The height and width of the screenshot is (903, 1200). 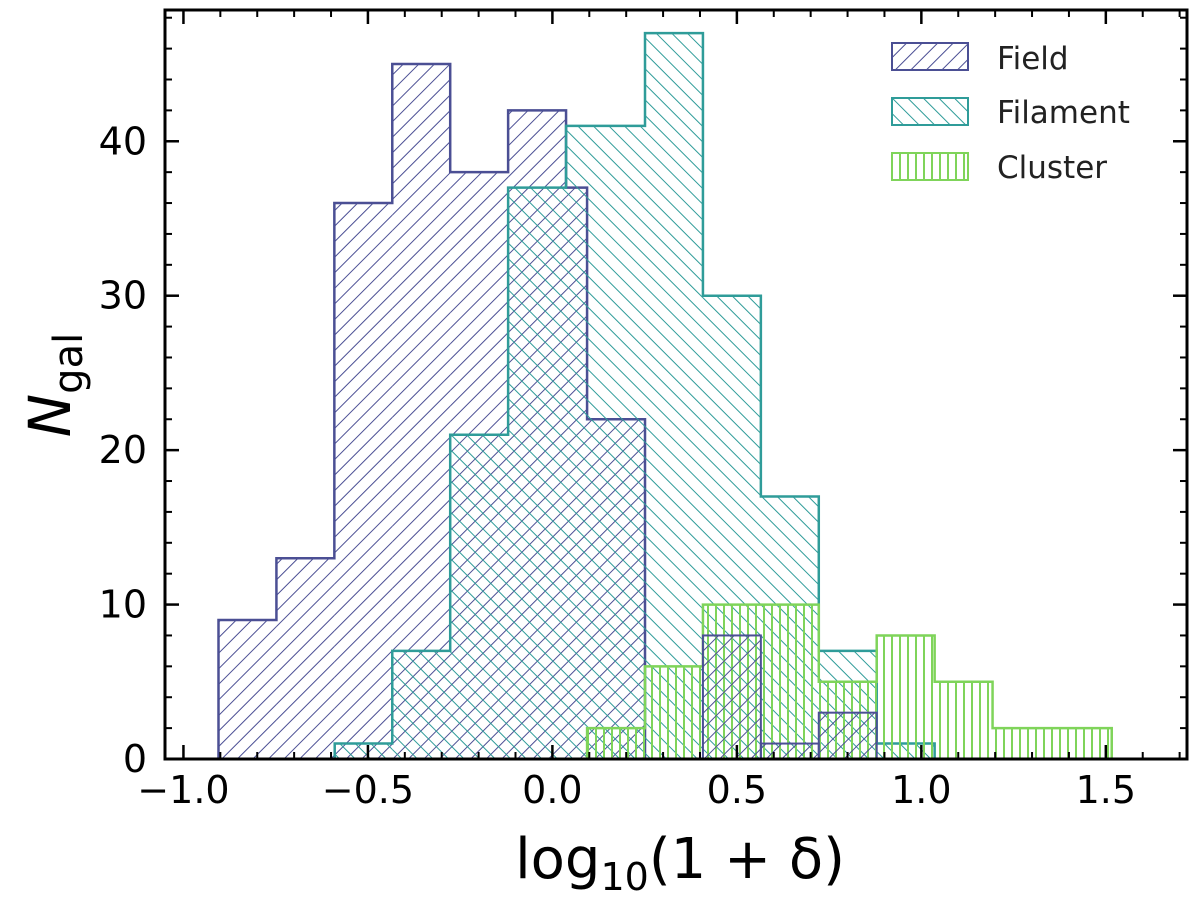 What do you see at coordinates (980, 59) in the screenshot?
I see `legend-entry-field: Field` at bounding box center [980, 59].